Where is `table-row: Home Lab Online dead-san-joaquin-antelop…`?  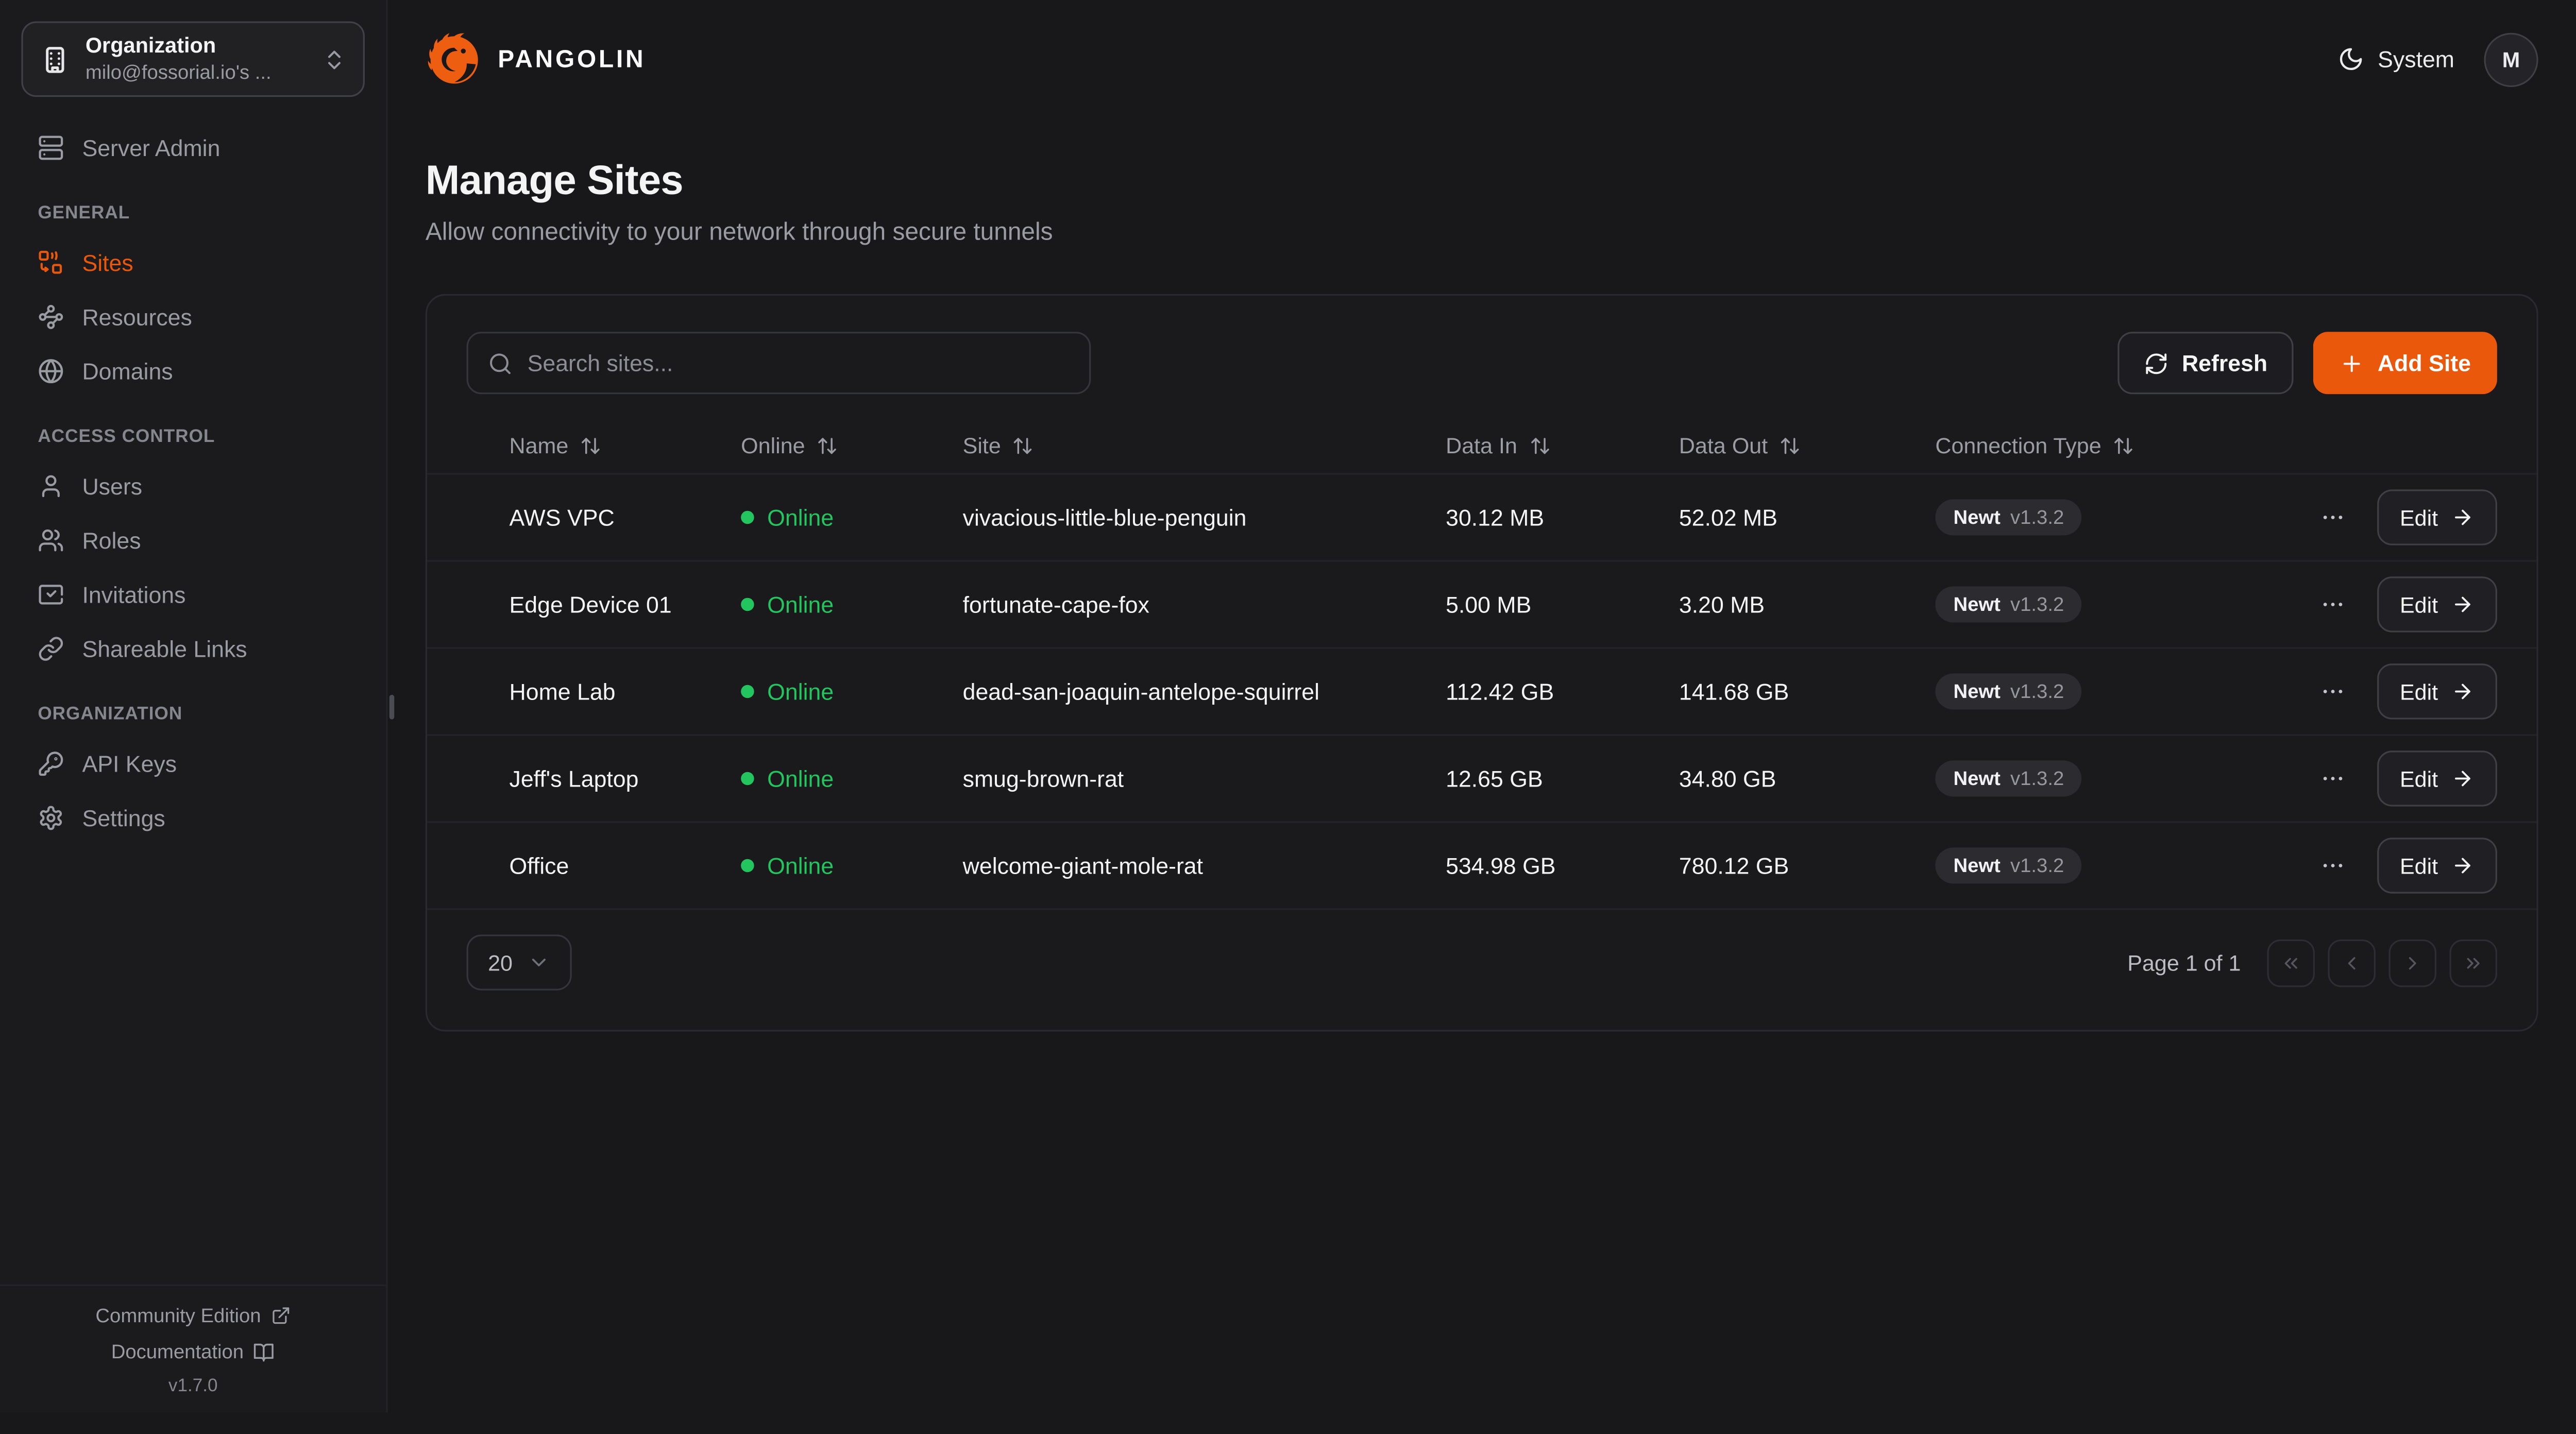 table-row: Home Lab Online dead-san-joaquin-antelop… is located at coordinates (1482, 692).